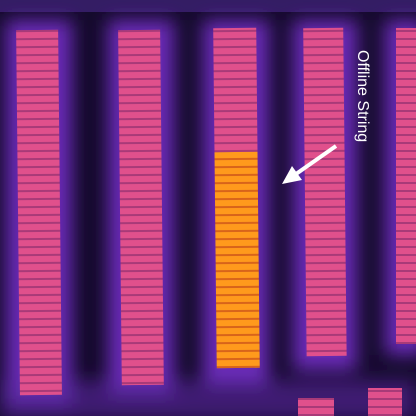 Image resolution: width=416 pixels, height=416 pixels. I want to click on arrow, so click(310, 164).